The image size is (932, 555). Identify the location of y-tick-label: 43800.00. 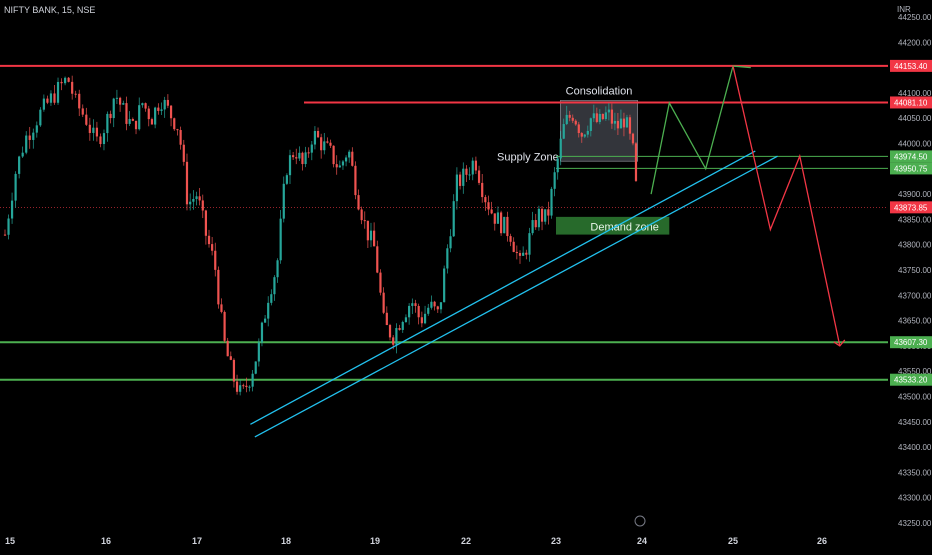
(915, 245).